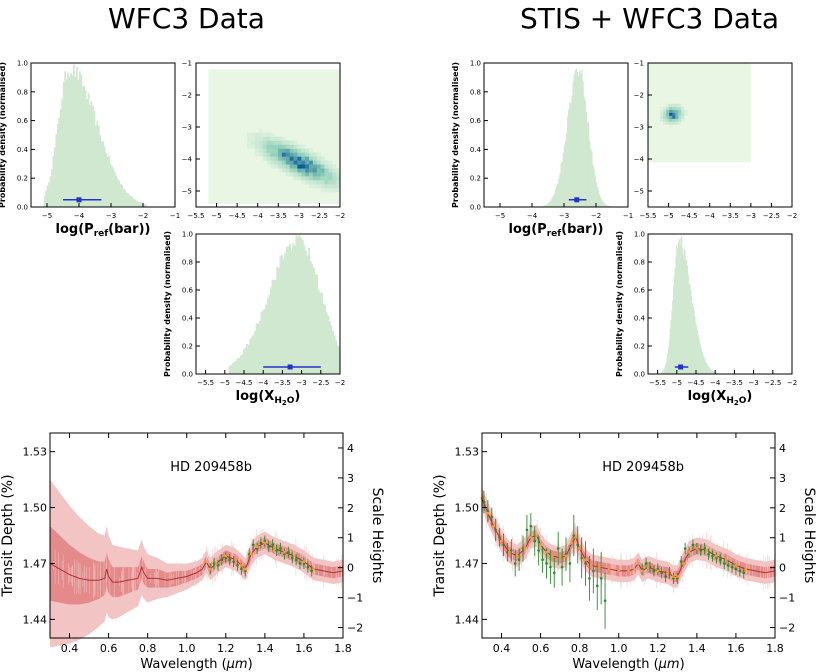  Describe the element at coordinates (350, 508) in the screenshot. I see `y2-tick-label: 2` at that location.